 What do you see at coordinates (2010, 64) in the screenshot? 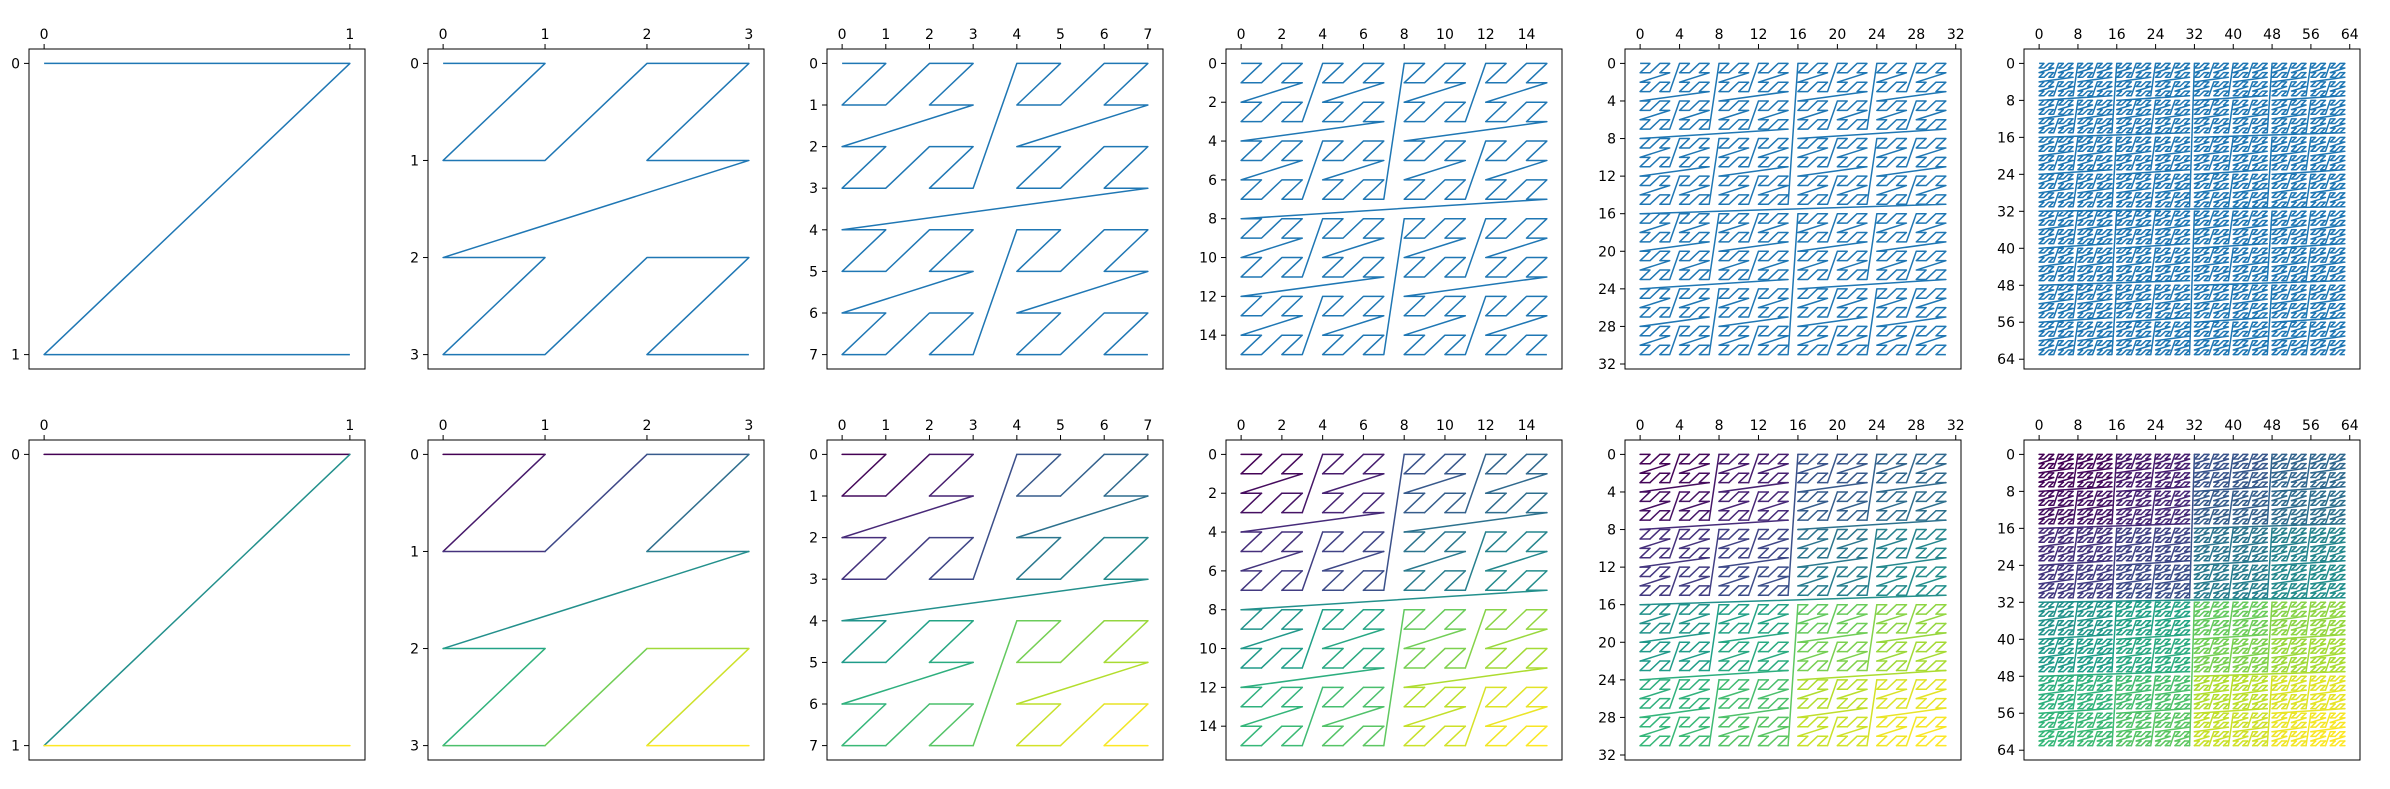
I see `y-tick-label: 0` at bounding box center [2010, 64].